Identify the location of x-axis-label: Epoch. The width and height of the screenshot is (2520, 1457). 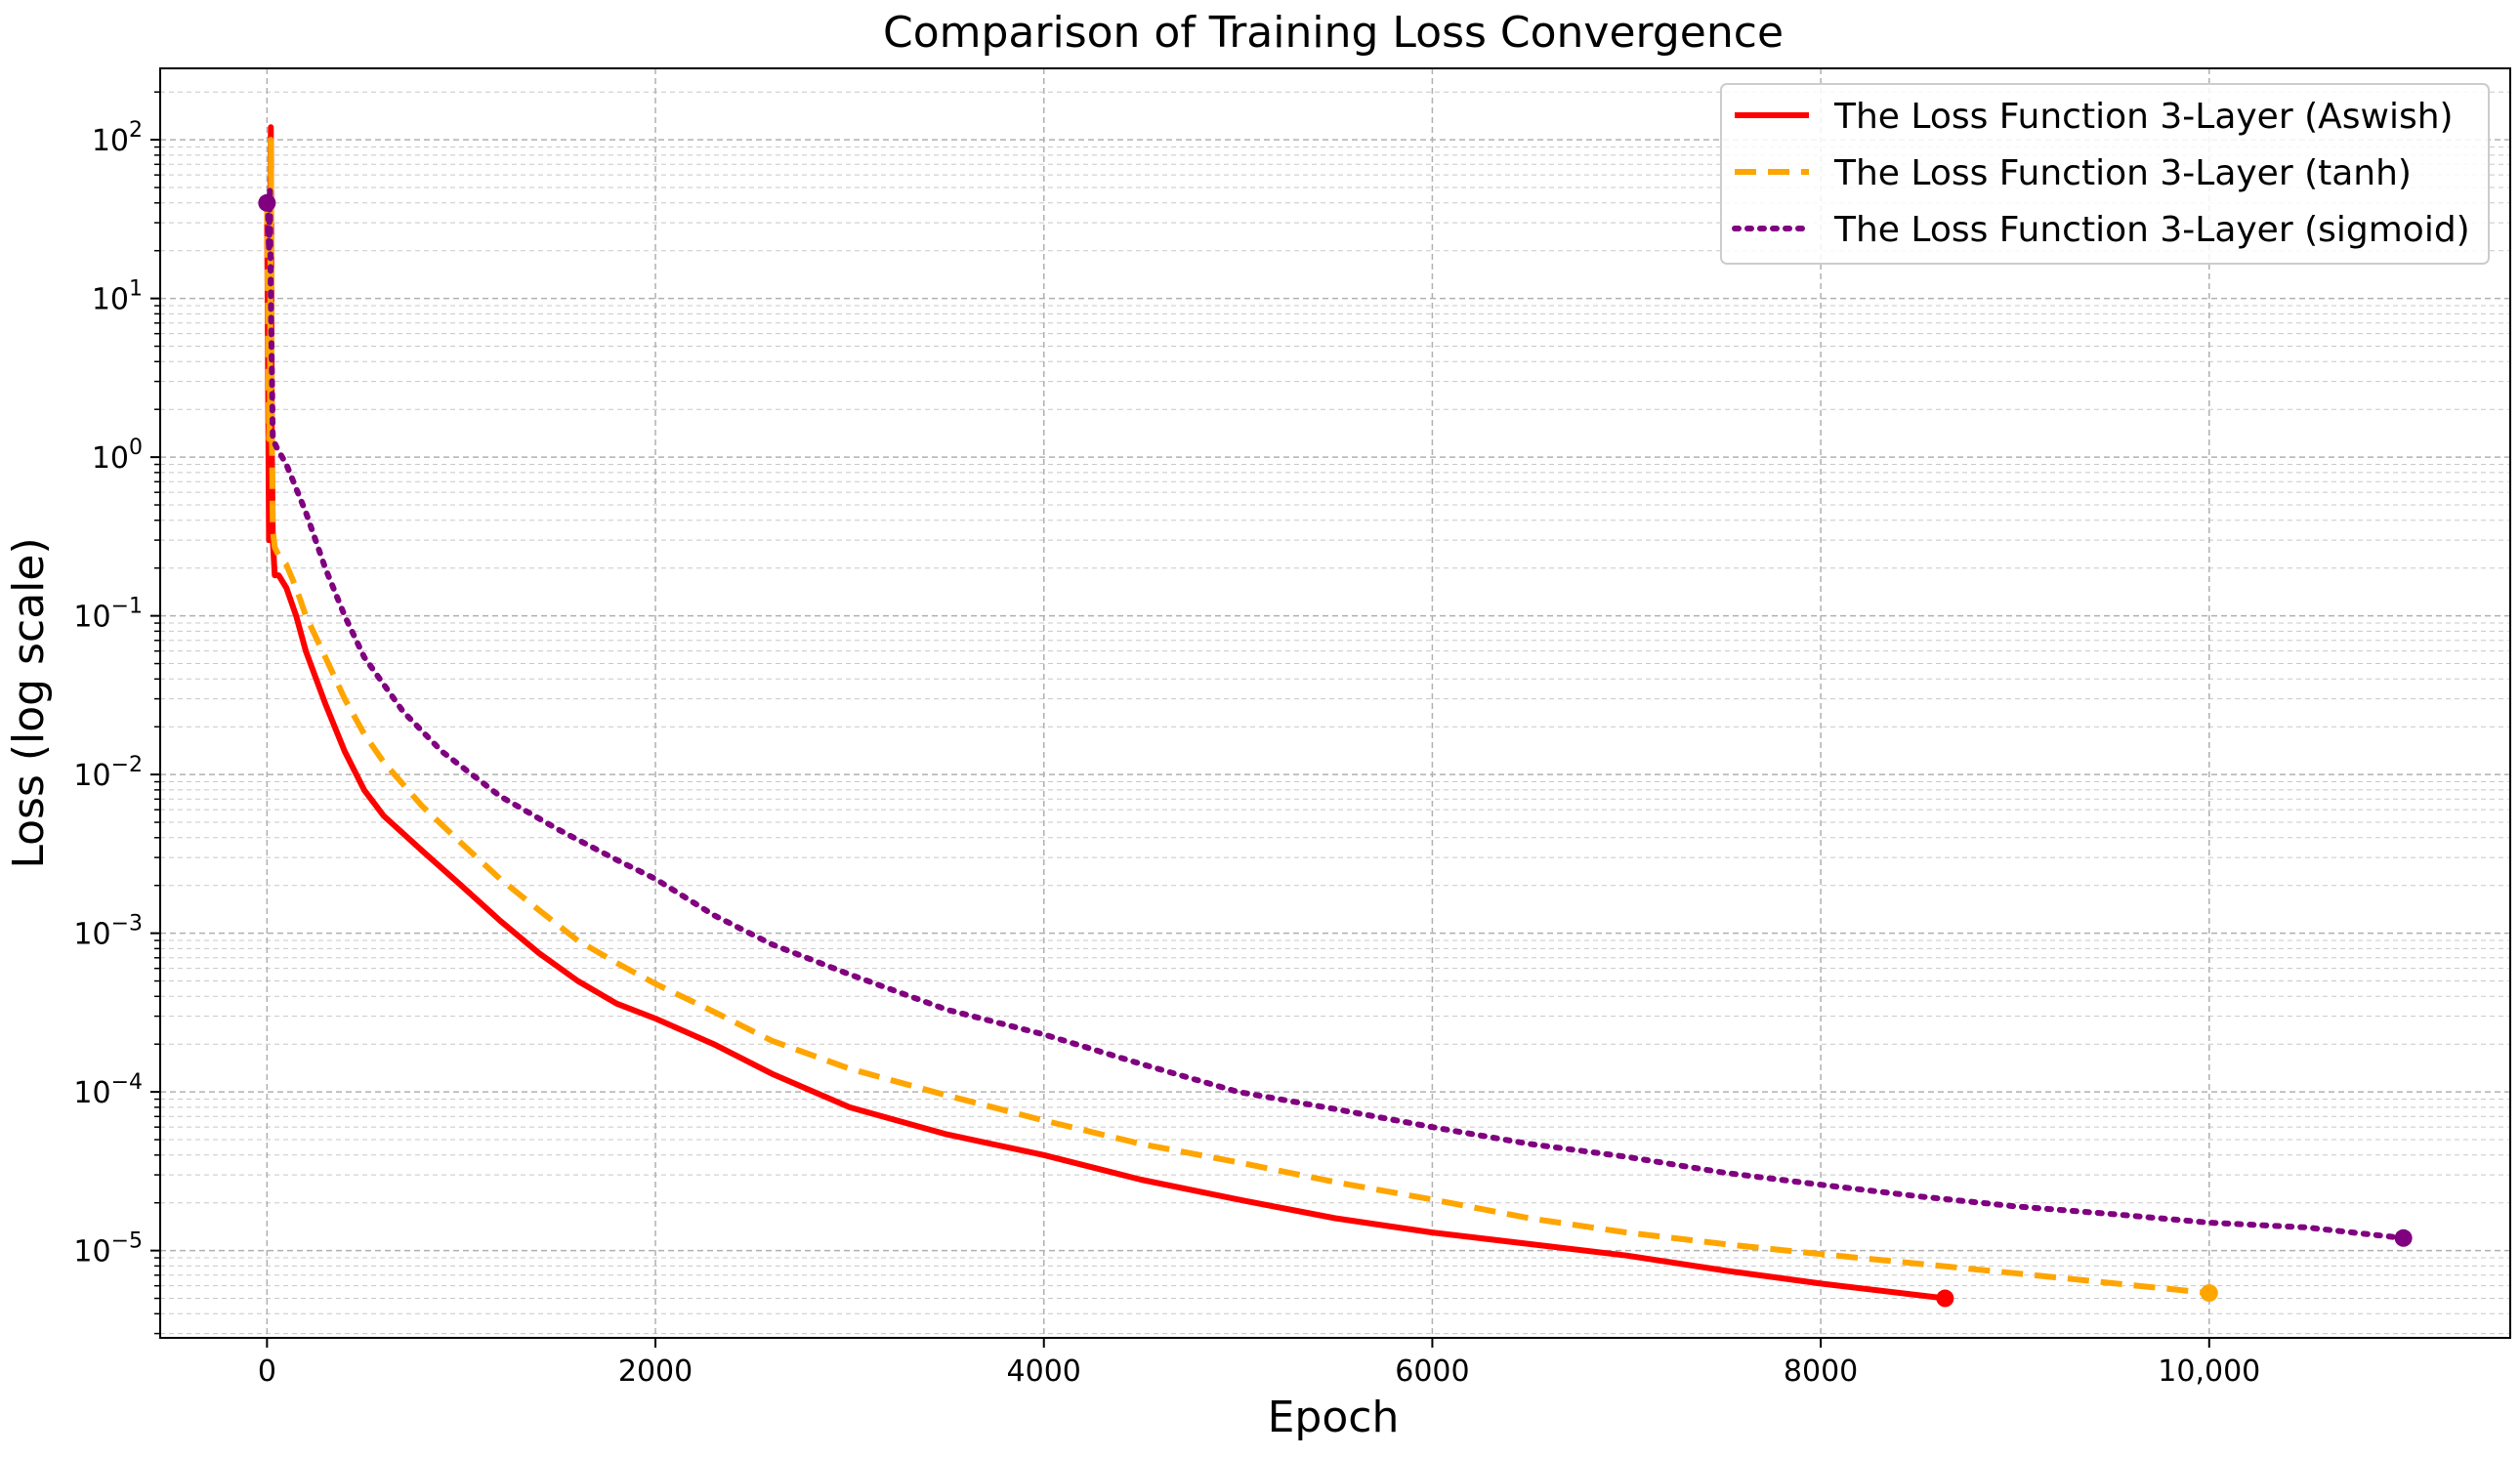
(1334, 1417).